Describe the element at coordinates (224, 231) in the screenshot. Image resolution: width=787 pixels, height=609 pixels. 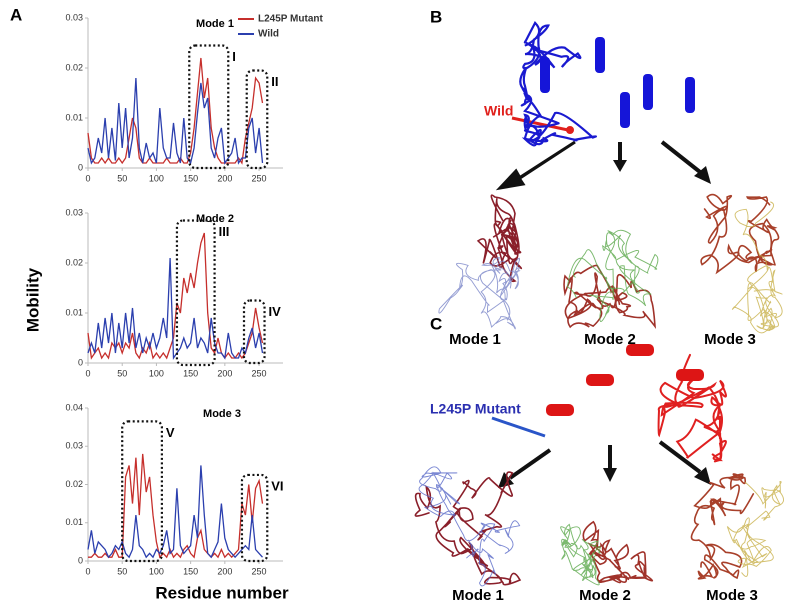
I see `annotation-label: III` at that location.